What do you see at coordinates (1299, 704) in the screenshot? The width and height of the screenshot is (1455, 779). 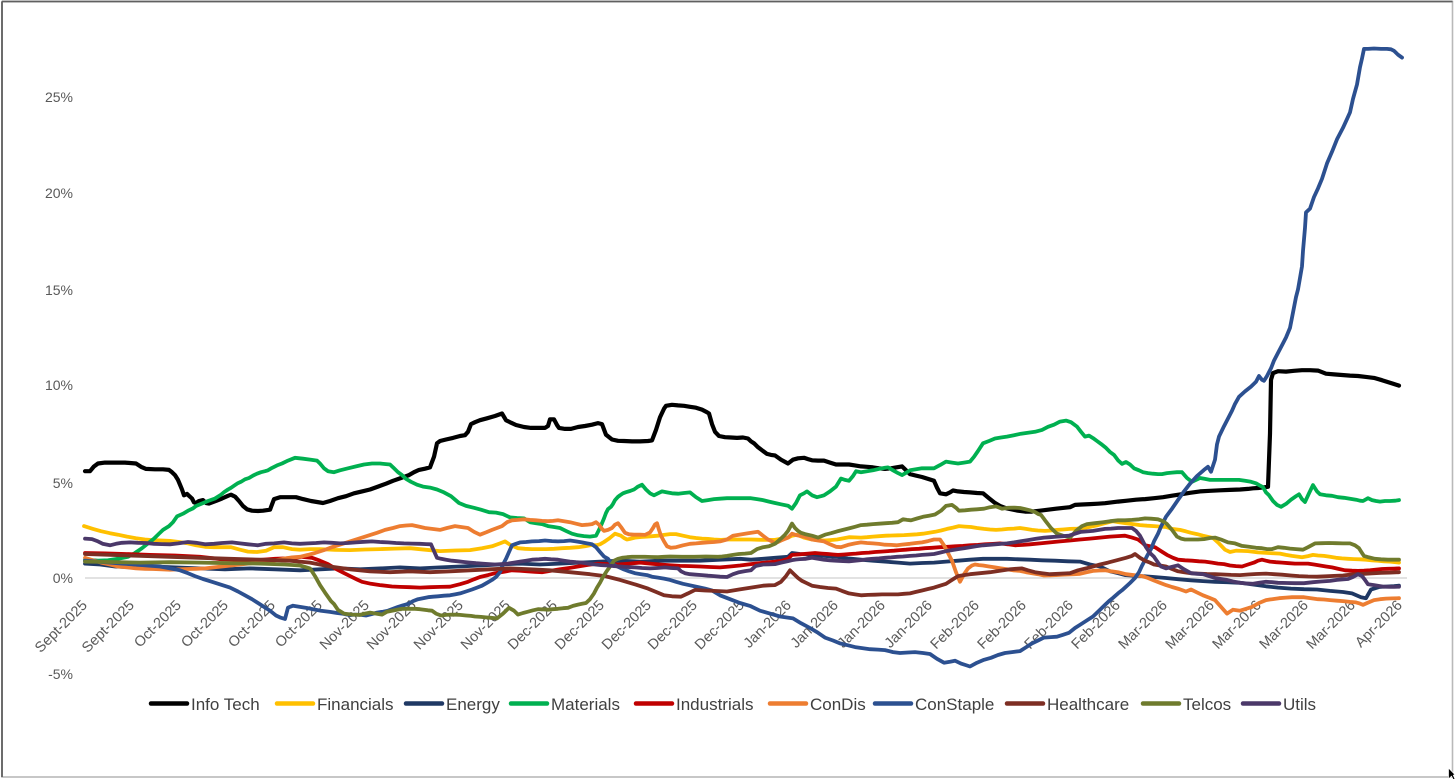 I see `svg-text: Utils` at bounding box center [1299, 704].